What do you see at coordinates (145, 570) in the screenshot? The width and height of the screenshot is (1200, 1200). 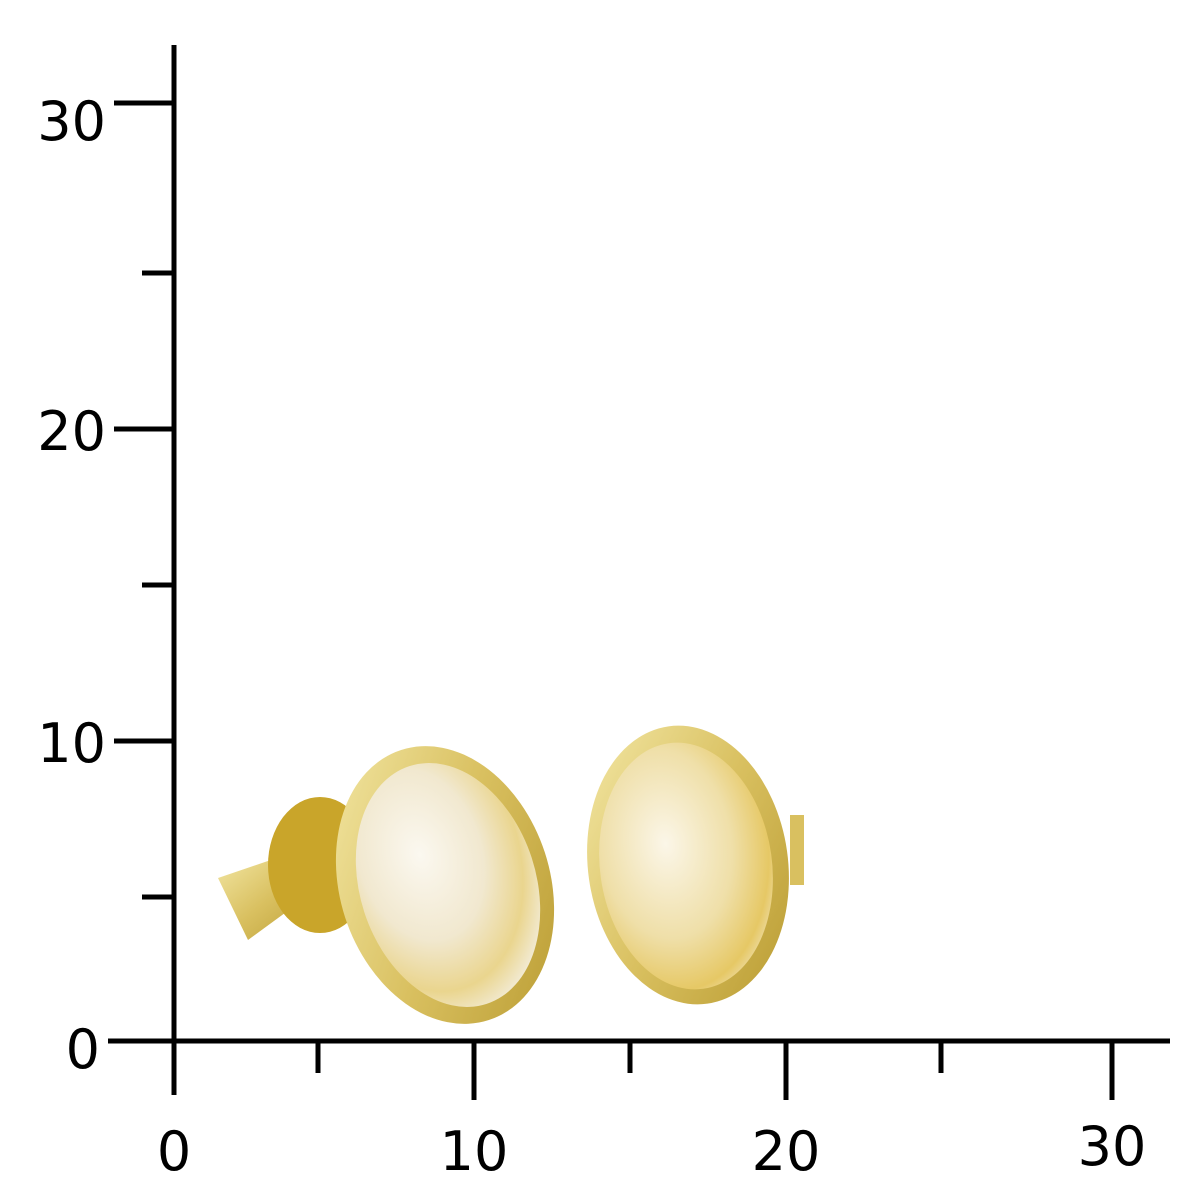 I see `y-axis` at bounding box center [145, 570].